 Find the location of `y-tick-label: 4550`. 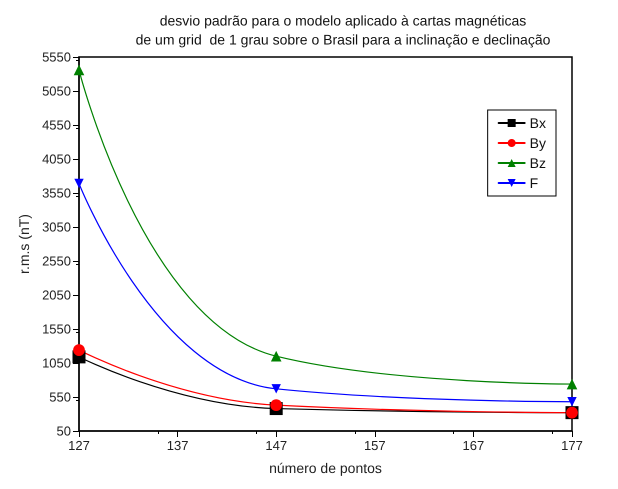

y-tick-label: 4550 is located at coordinates (56, 125).